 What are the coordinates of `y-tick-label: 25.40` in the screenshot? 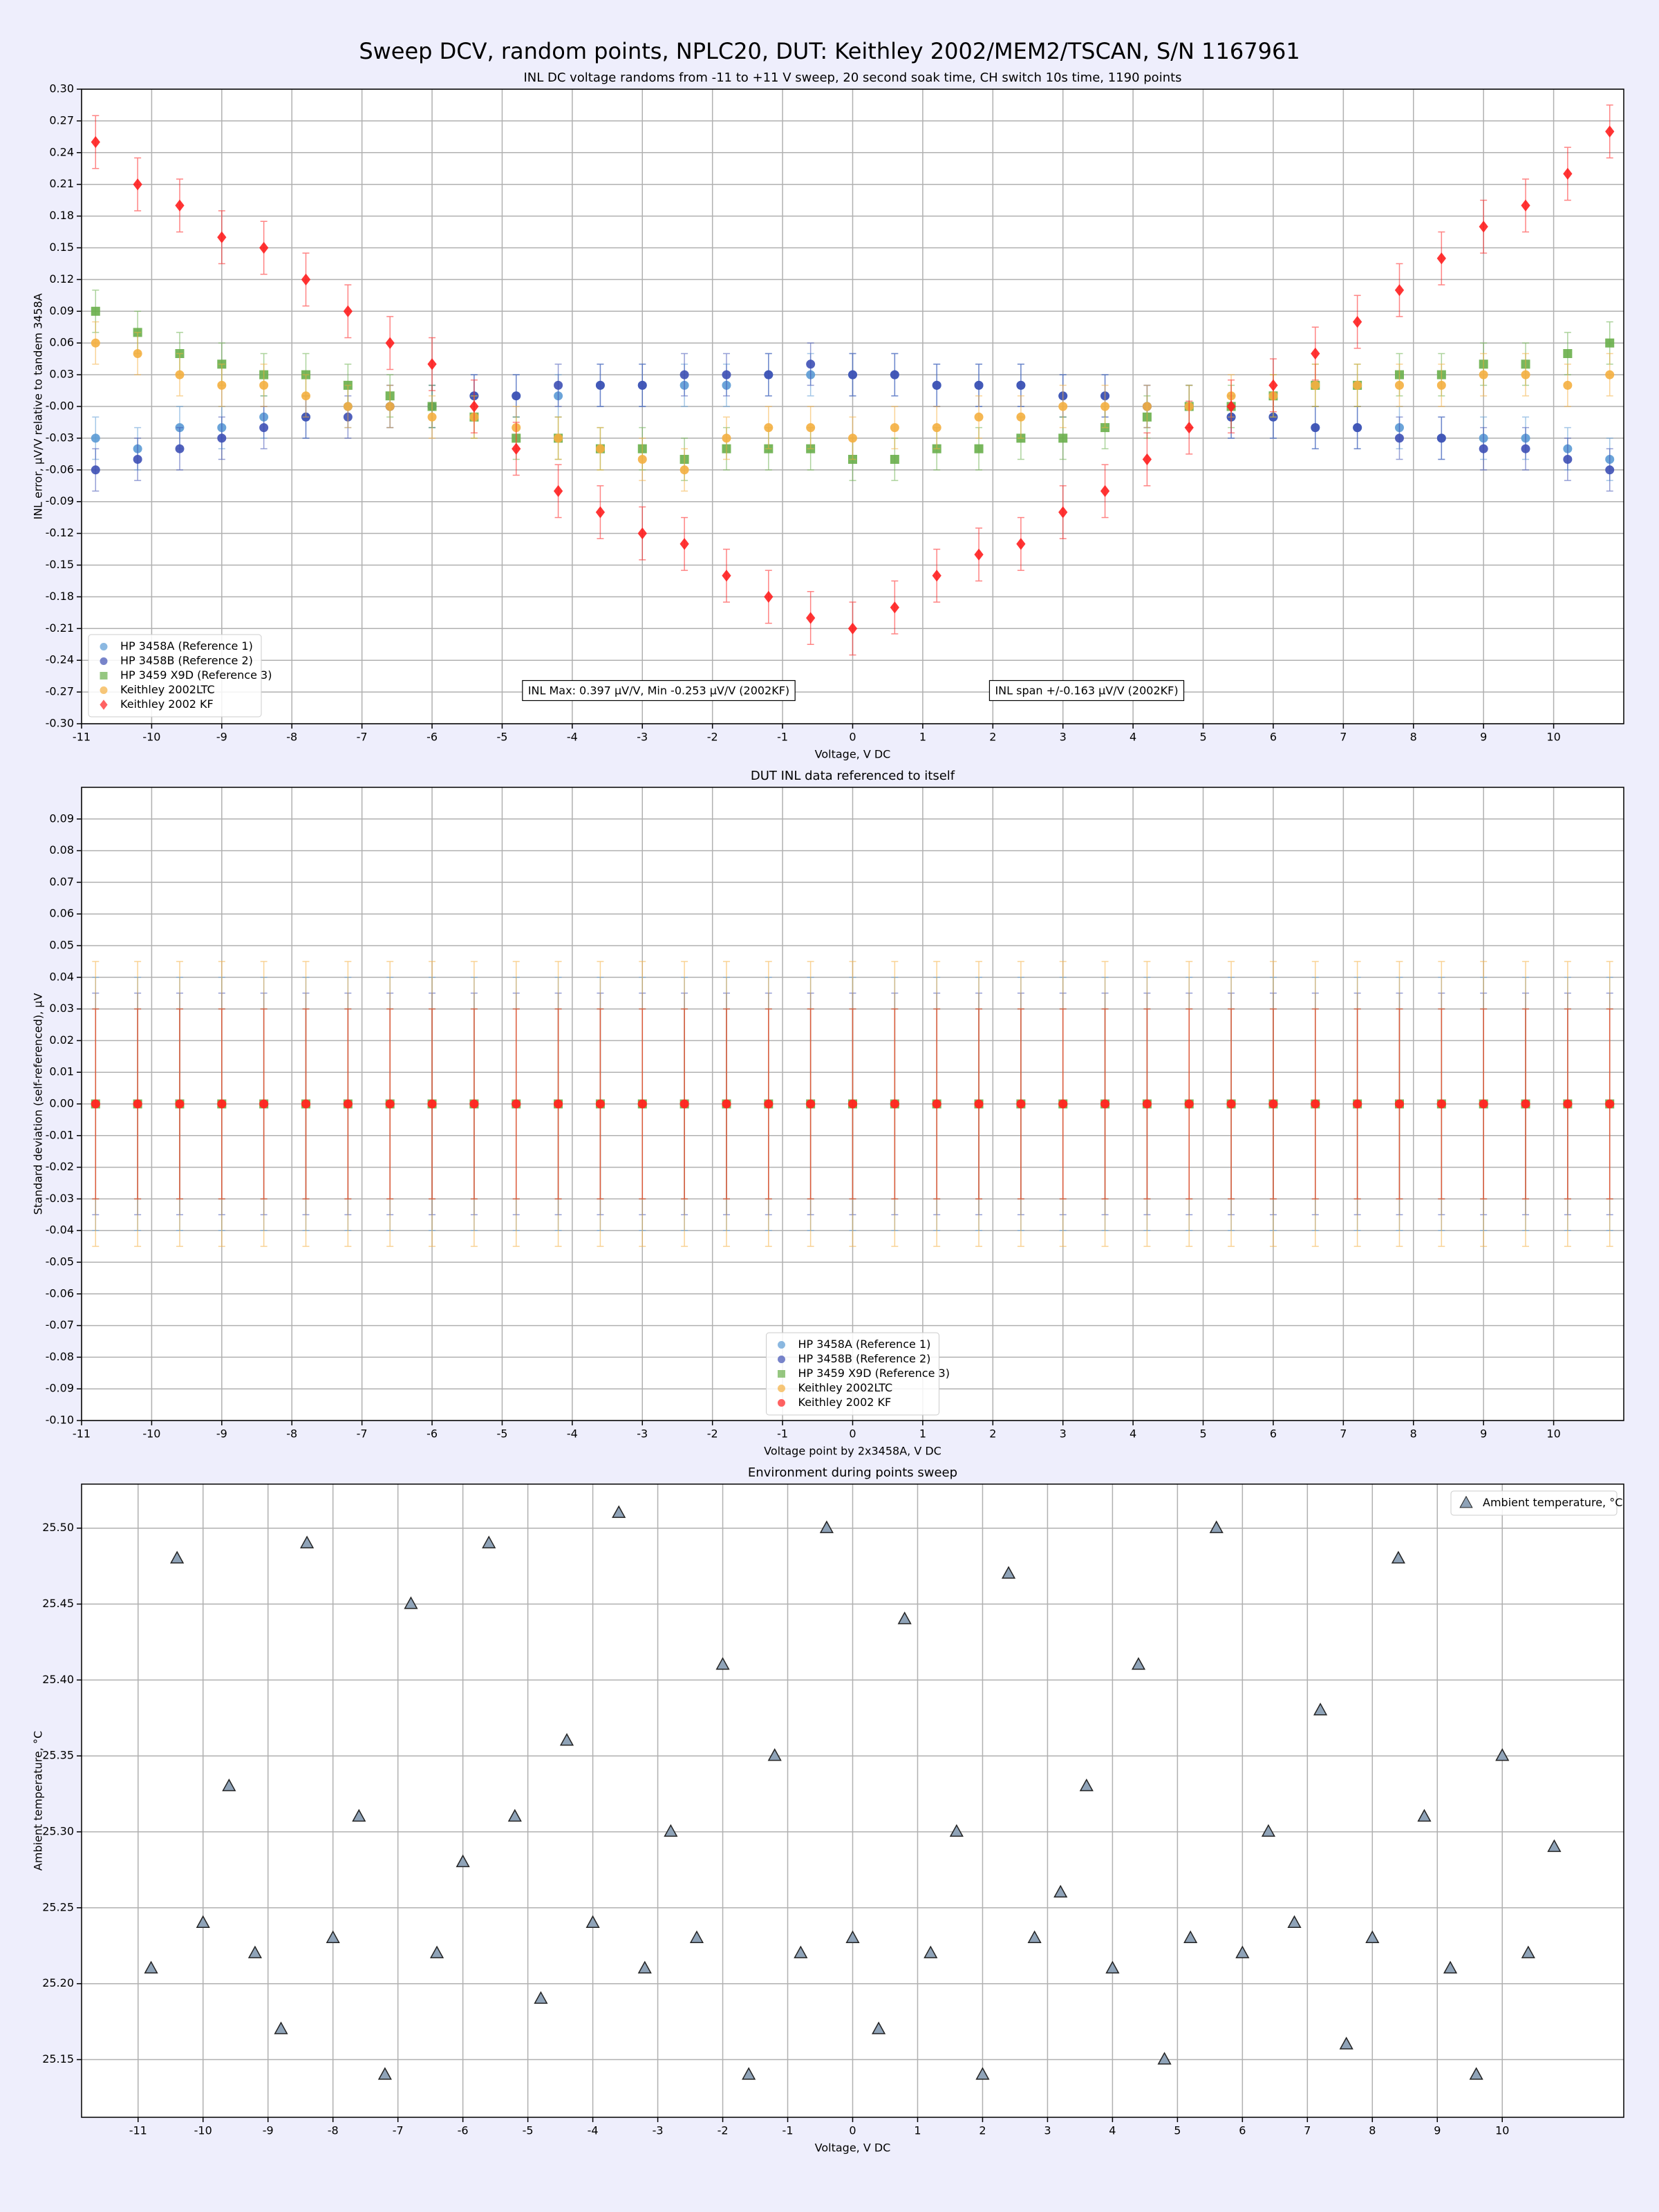 It's located at (58, 1680).